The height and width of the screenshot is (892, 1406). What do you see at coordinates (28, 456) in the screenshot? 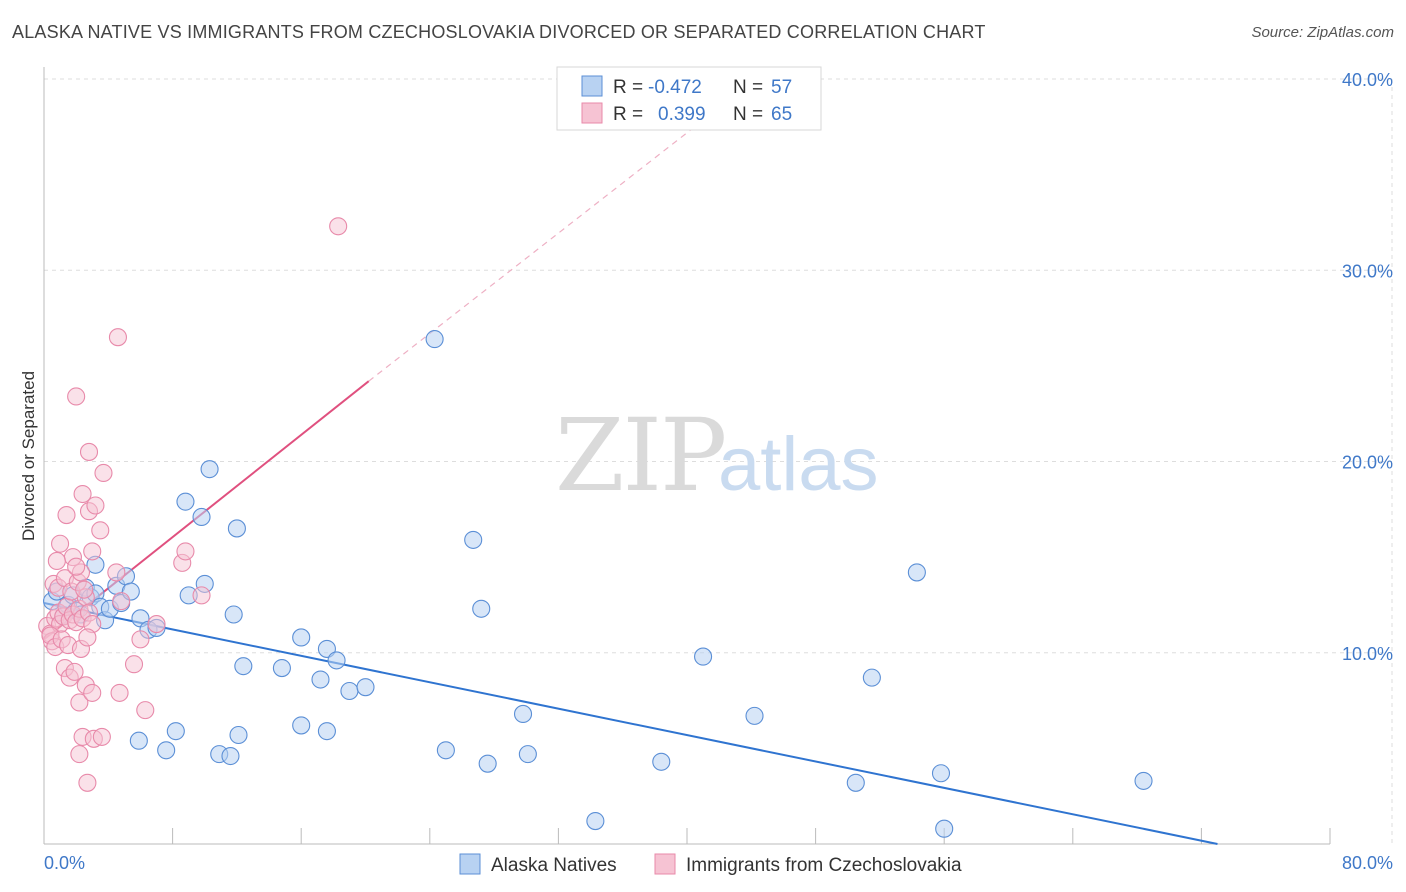
I see `y-axis-label: Divorced or Separated` at bounding box center [28, 456].